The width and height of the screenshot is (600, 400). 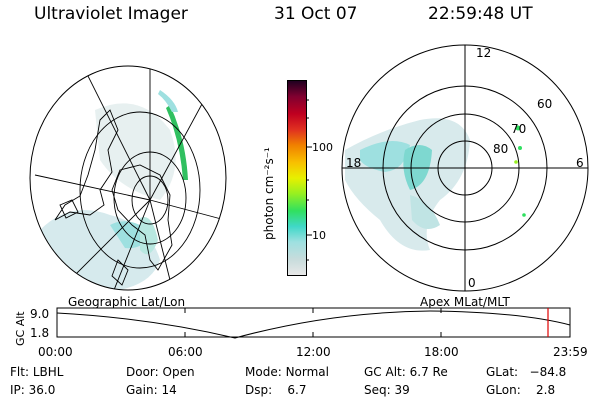 I want to click on status-seq: Seq: 39, so click(x=387, y=390).